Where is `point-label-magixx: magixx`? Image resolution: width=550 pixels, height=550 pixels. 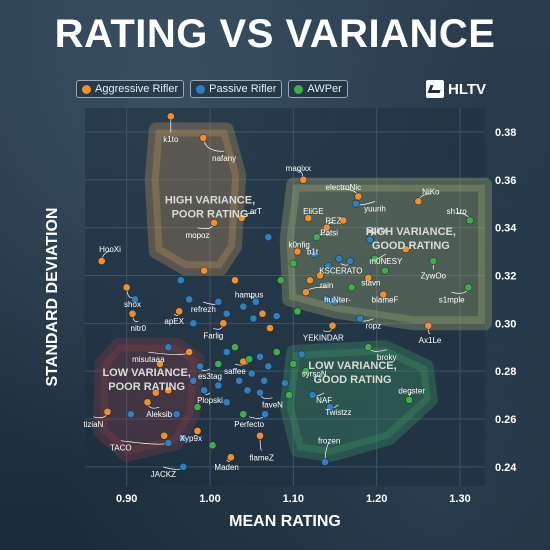
point-label-magixx: magixx is located at coordinates (298, 168).